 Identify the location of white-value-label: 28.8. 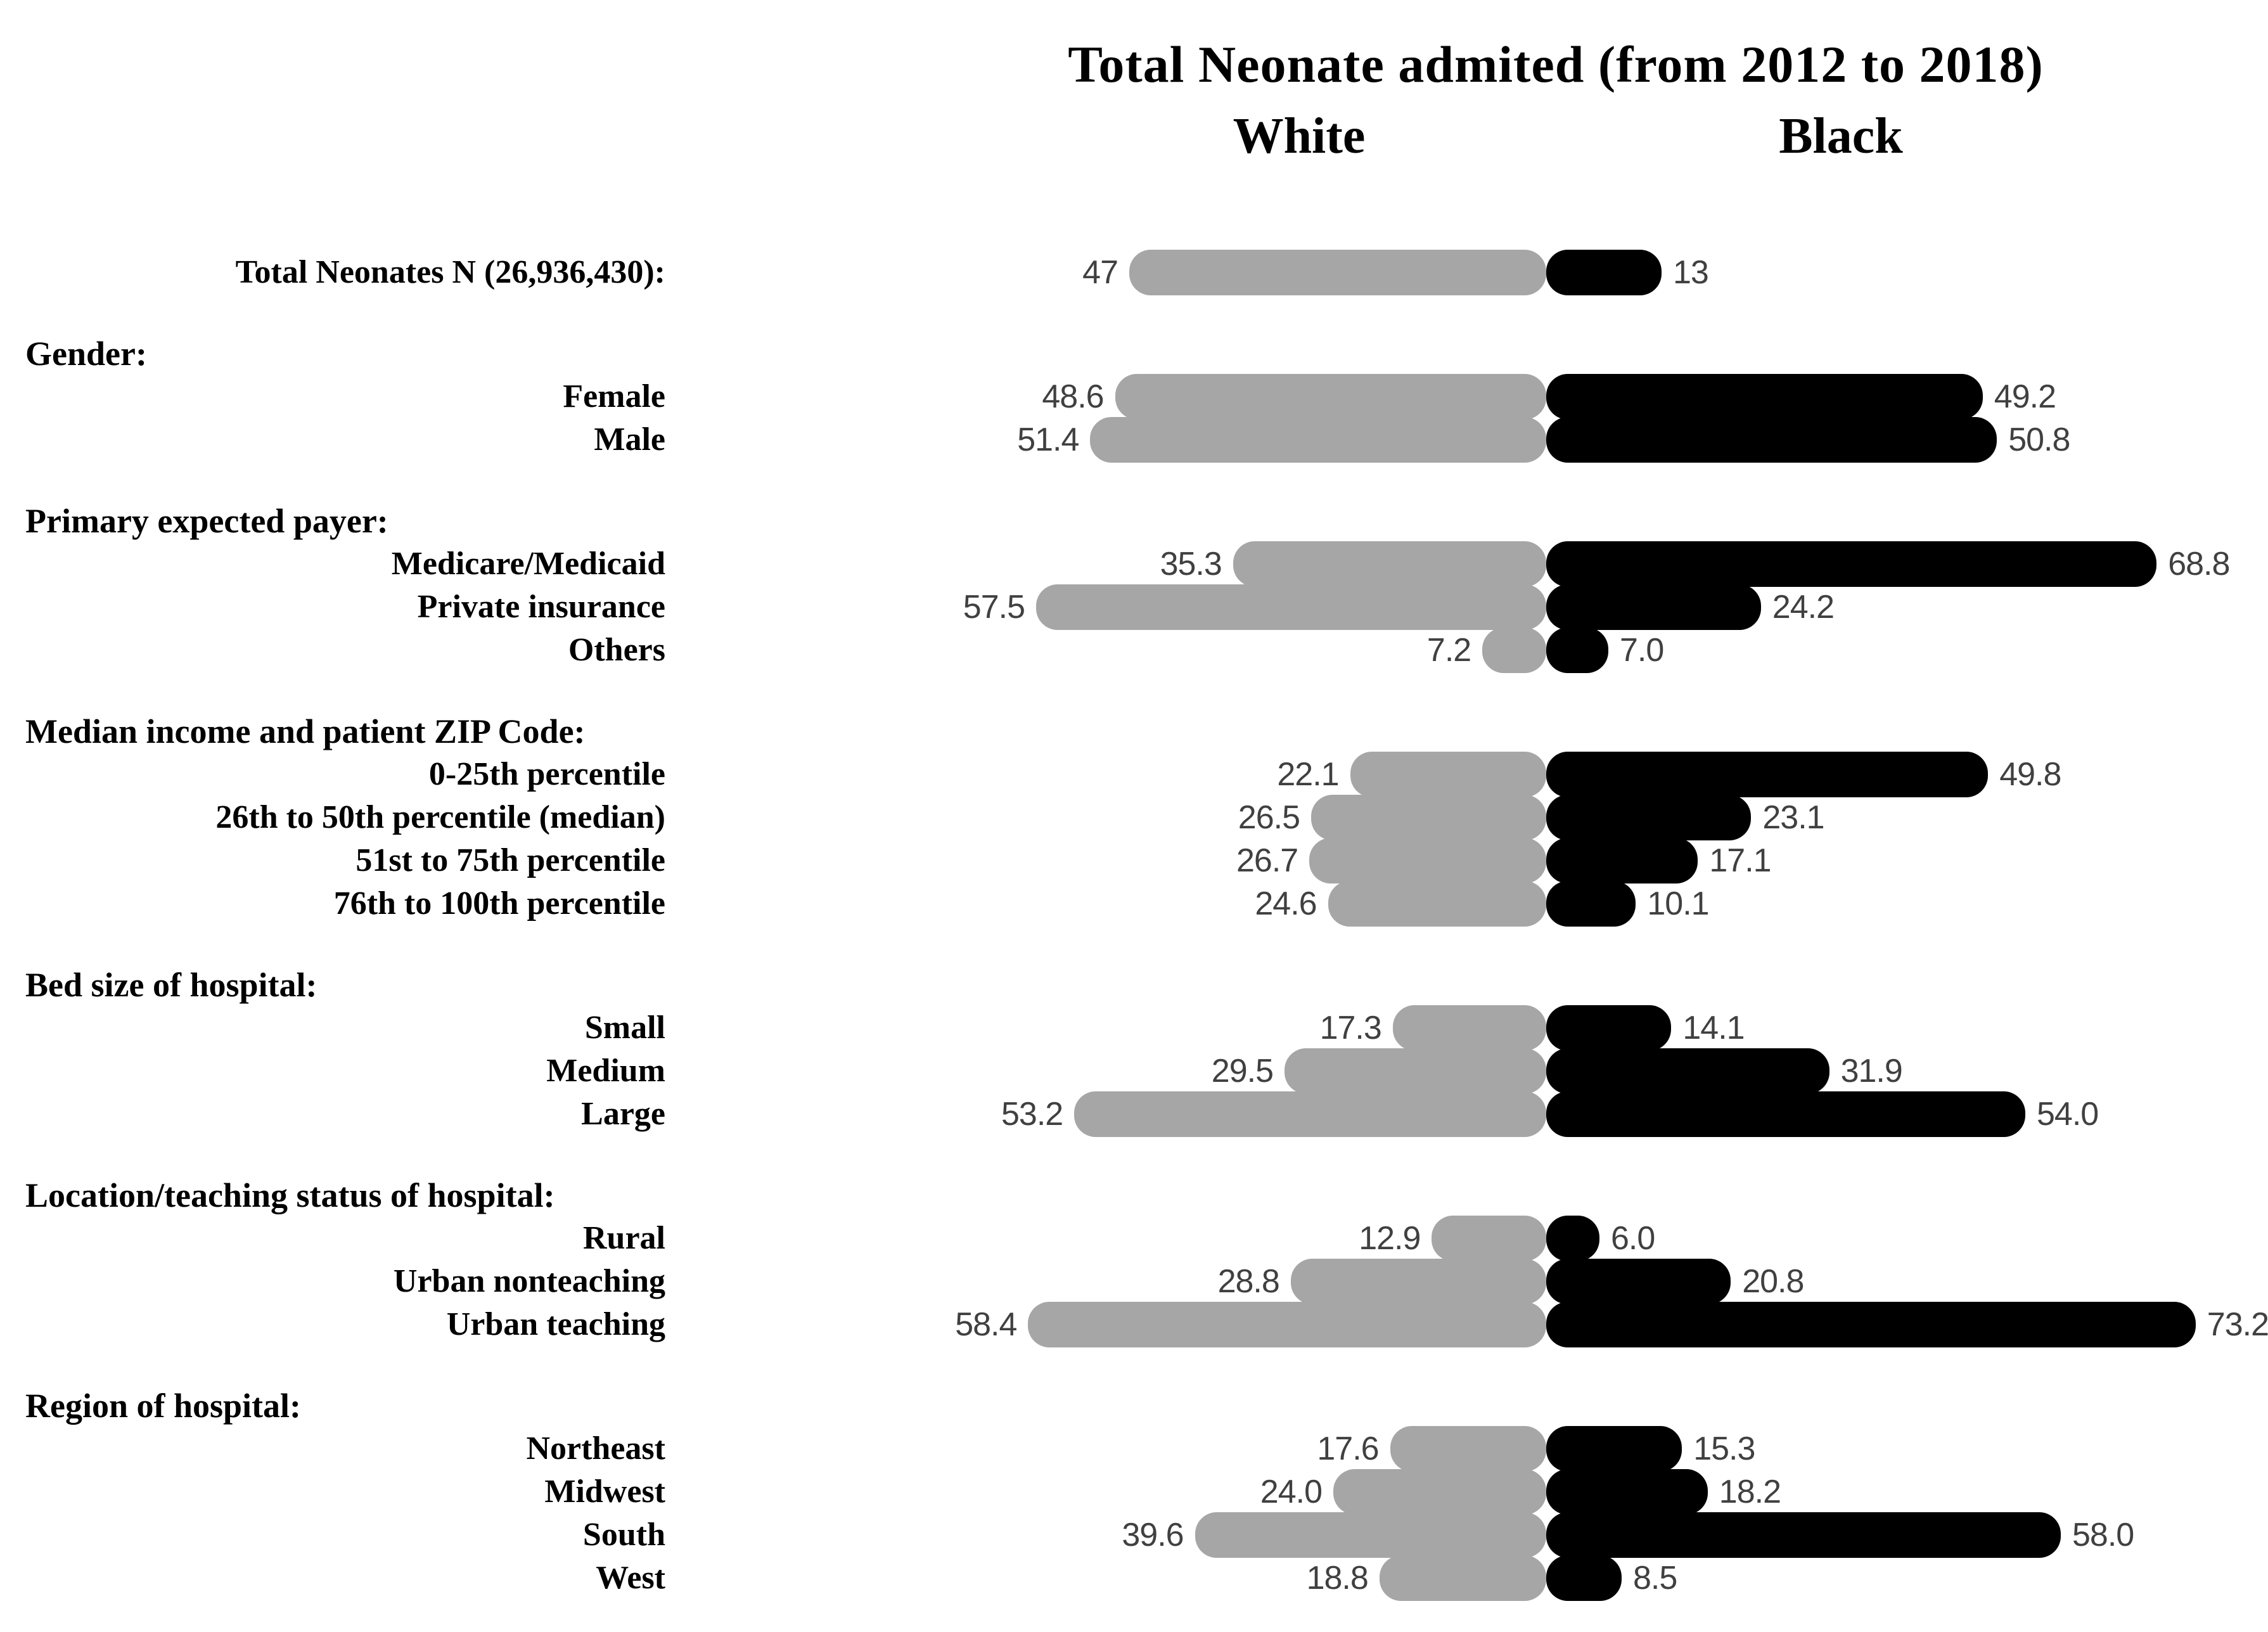
(1248, 1281).